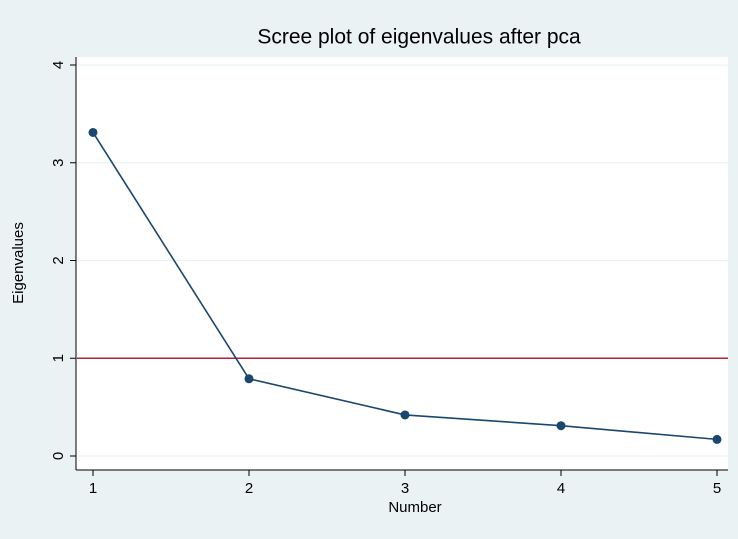  I want to click on x-axis-label: Number, so click(414, 507).